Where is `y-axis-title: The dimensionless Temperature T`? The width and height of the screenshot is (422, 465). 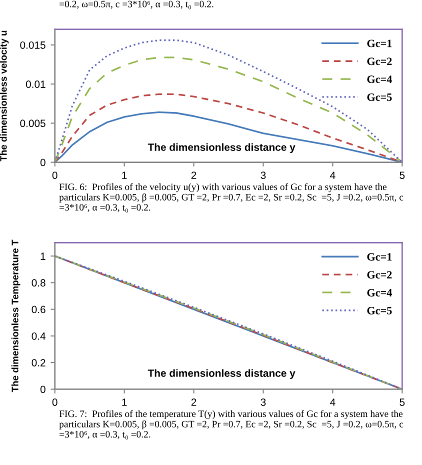 y-axis-title: The dimensionless Temperature T is located at coordinates (15, 316).